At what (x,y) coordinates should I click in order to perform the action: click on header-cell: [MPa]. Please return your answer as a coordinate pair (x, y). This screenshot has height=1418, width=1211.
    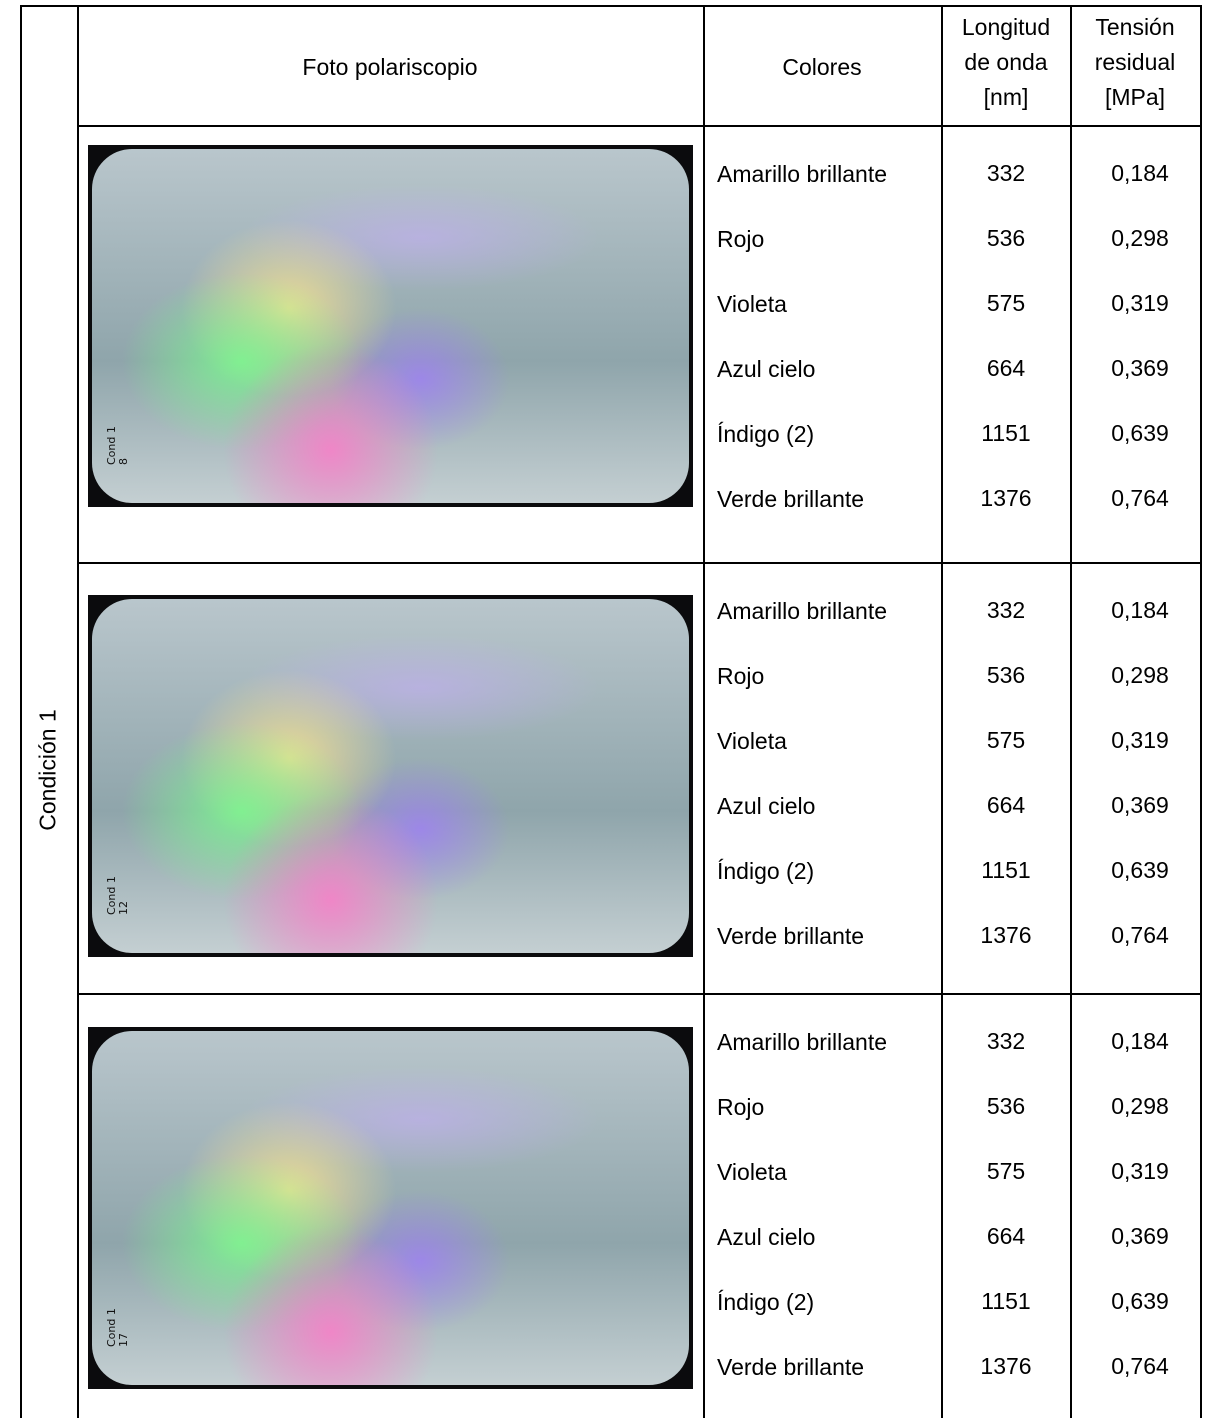
    Looking at the image, I should click on (1135, 97).